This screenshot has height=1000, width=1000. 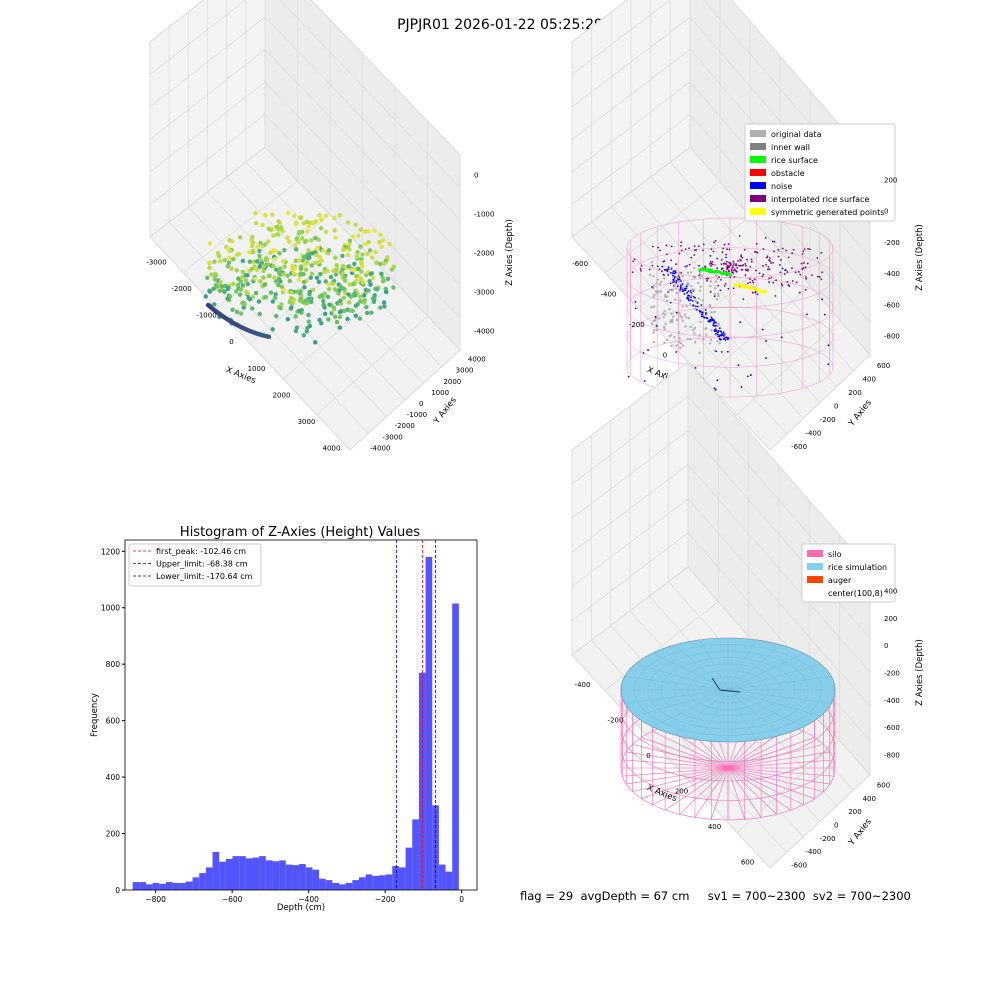 What do you see at coordinates (820, 172) in the screenshot?
I see `legend-frame` at bounding box center [820, 172].